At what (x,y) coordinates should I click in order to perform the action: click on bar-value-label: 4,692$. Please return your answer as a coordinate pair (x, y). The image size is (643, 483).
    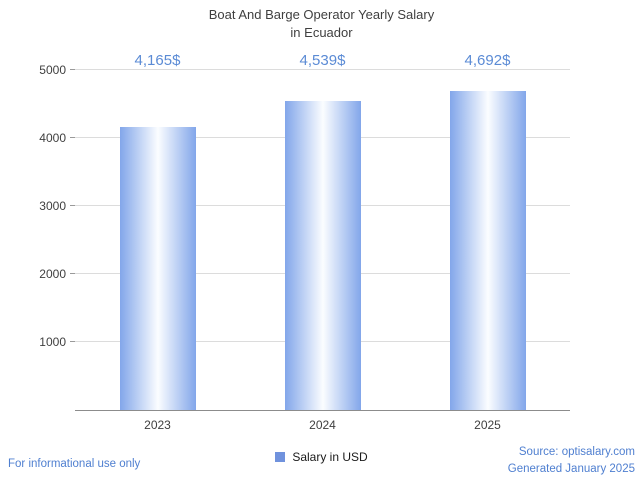
    Looking at the image, I should click on (487, 60).